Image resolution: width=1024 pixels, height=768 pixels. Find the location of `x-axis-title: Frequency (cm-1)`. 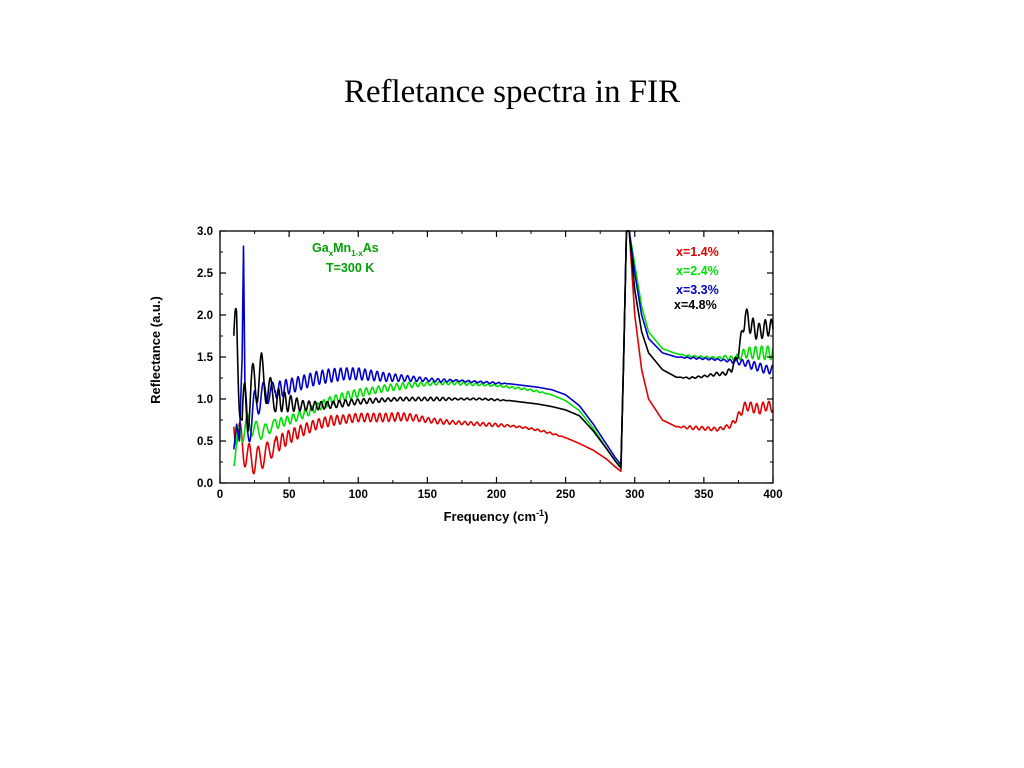

x-axis-title: Frequency (cm-1) is located at coordinates (496, 516).